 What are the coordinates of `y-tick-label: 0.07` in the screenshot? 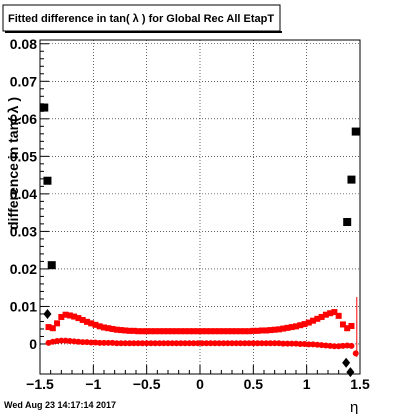 It's located at (23, 81).